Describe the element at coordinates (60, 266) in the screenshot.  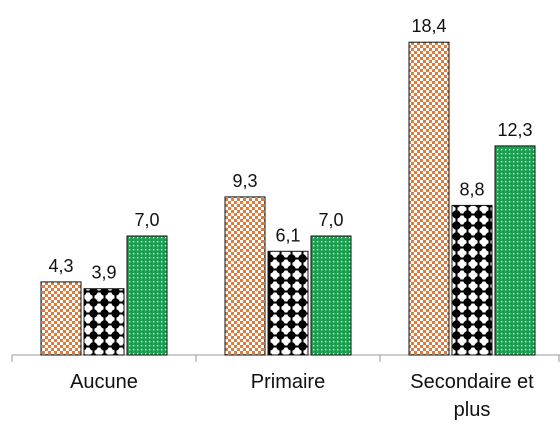
I see `value-label: 4,3` at that location.